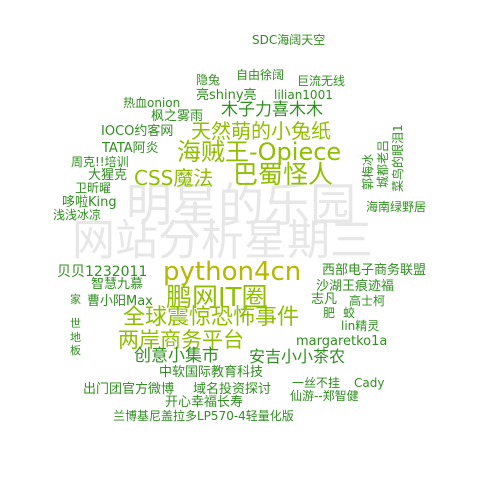  What do you see at coordinates (259, 152) in the screenshot?
I see `word: 海贼王-Opiece` at bounding box center [259, 152].